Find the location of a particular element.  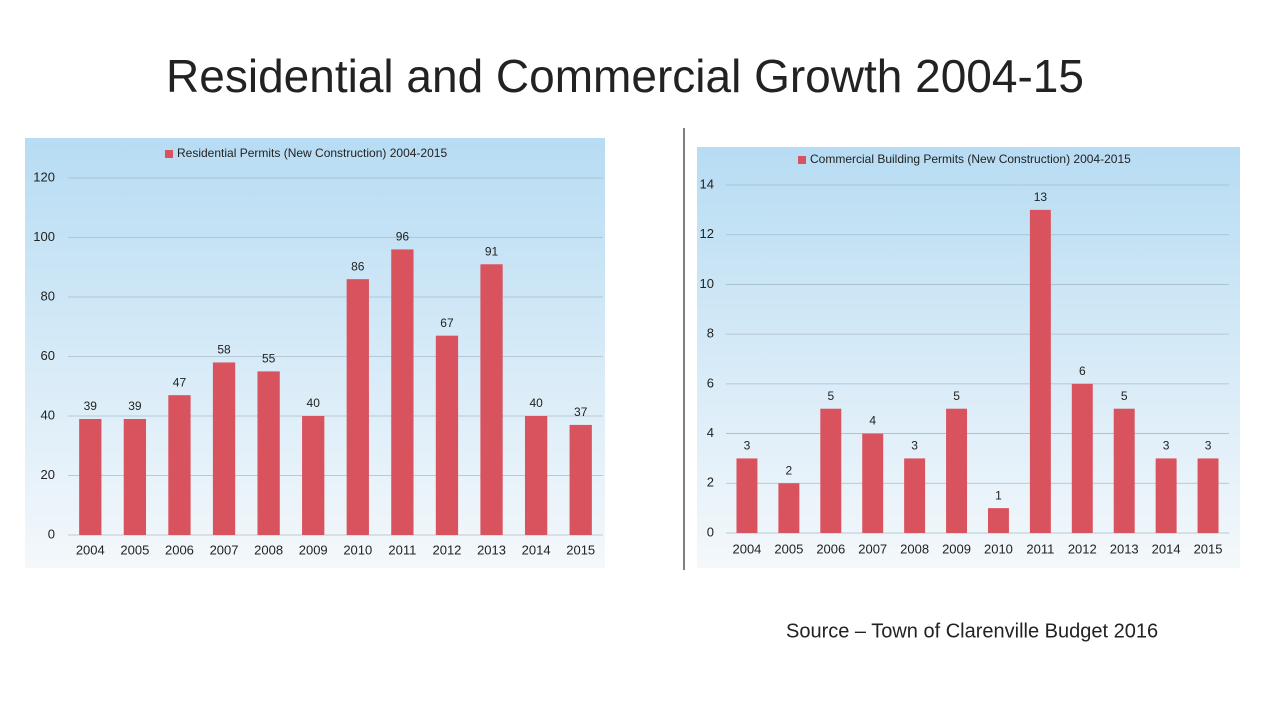

y-tick-label: 80 is located at coordinates (48, 295).